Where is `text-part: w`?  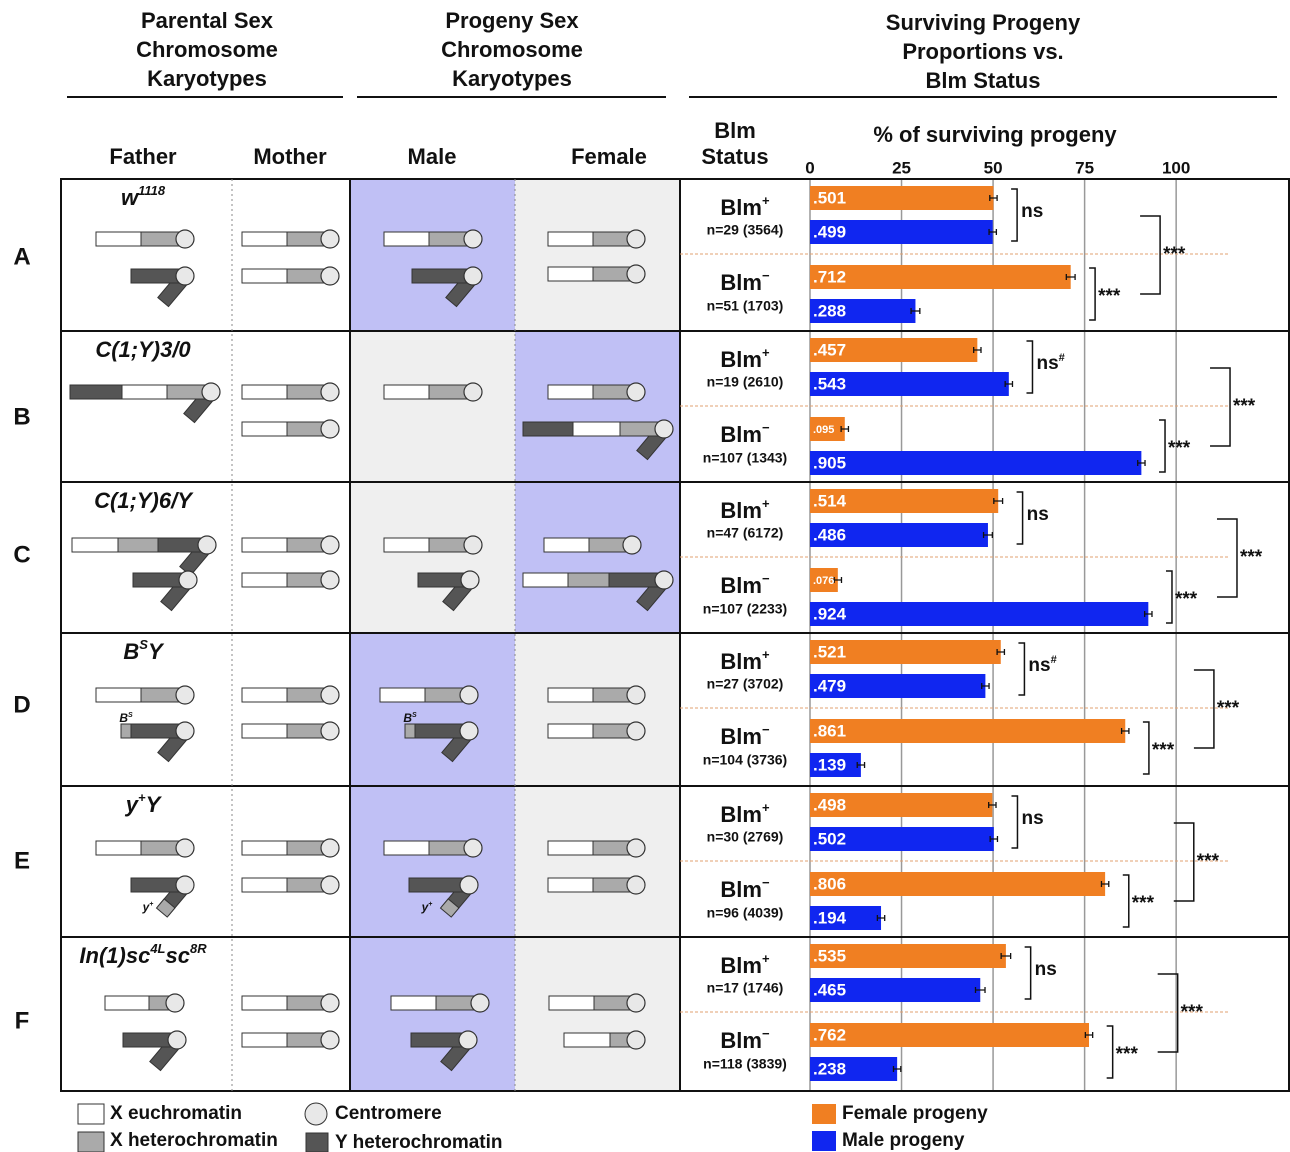
text-part: w is located at coordinates (130, 197).